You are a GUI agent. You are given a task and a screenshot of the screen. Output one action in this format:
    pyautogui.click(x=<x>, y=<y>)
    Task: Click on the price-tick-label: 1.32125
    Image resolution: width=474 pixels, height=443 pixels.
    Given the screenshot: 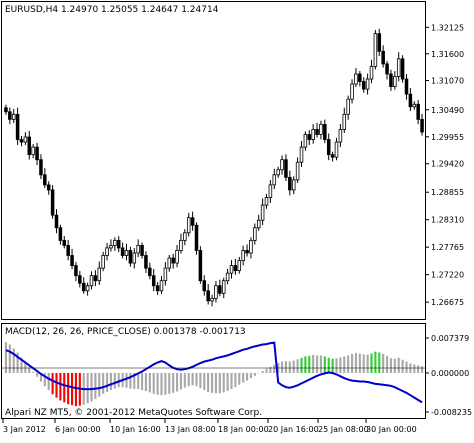 What is the action you would take?
    pyautogui.click(x=447, y=27)
    